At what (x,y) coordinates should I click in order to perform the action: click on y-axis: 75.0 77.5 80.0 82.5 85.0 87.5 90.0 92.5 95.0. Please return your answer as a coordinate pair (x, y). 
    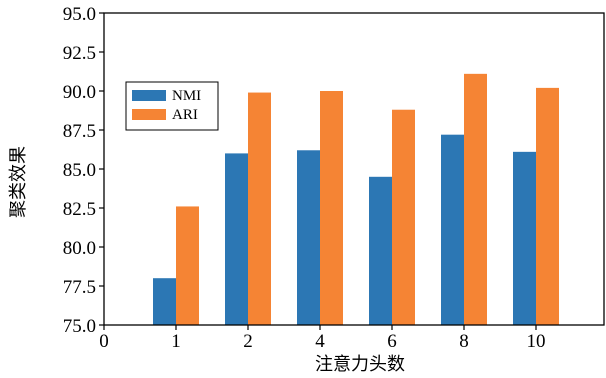
    Looking at the image, I should click on (83, 170).